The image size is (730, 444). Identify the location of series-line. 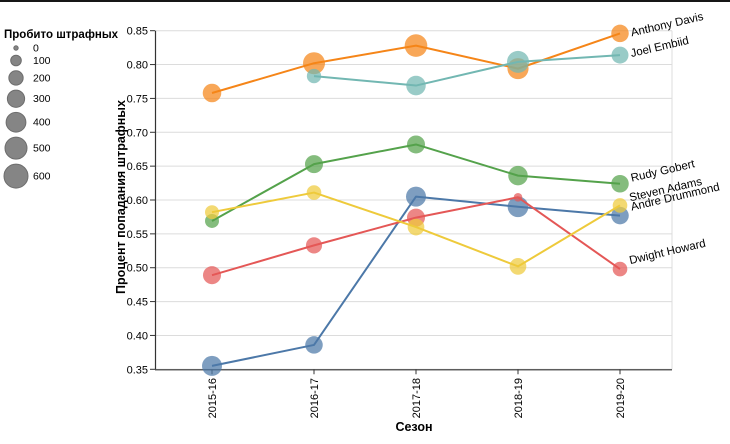
(467, 70).